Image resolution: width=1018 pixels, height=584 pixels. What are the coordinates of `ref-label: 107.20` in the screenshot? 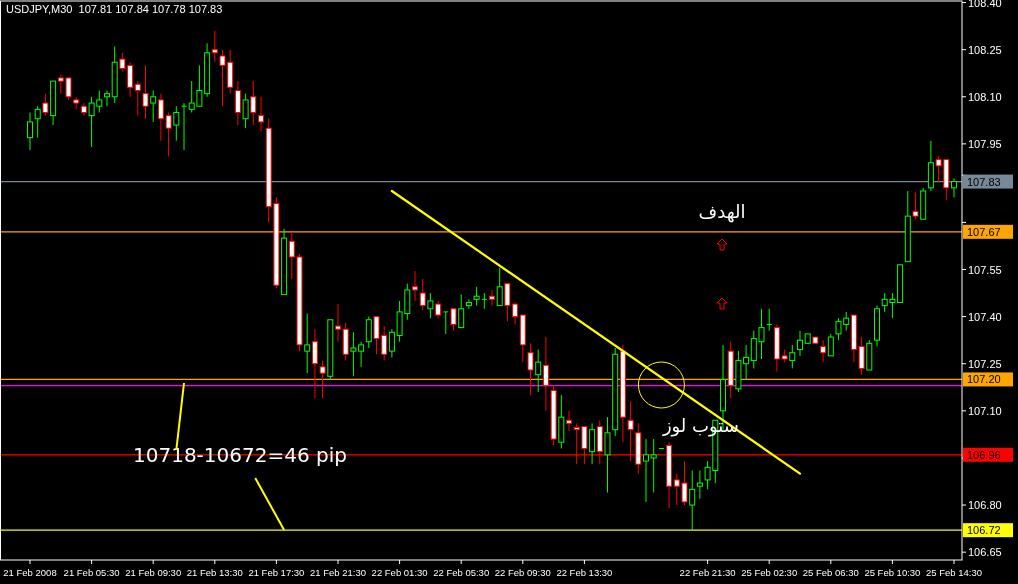 It's located at (988, 379).